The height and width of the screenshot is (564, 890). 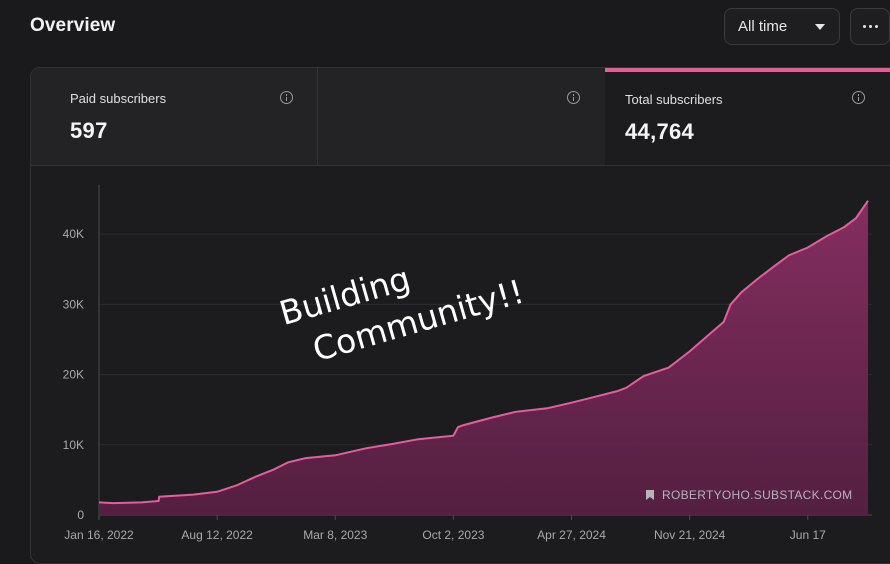 I want to click on y-tick-label: 40K, so click(x=73, y=234).